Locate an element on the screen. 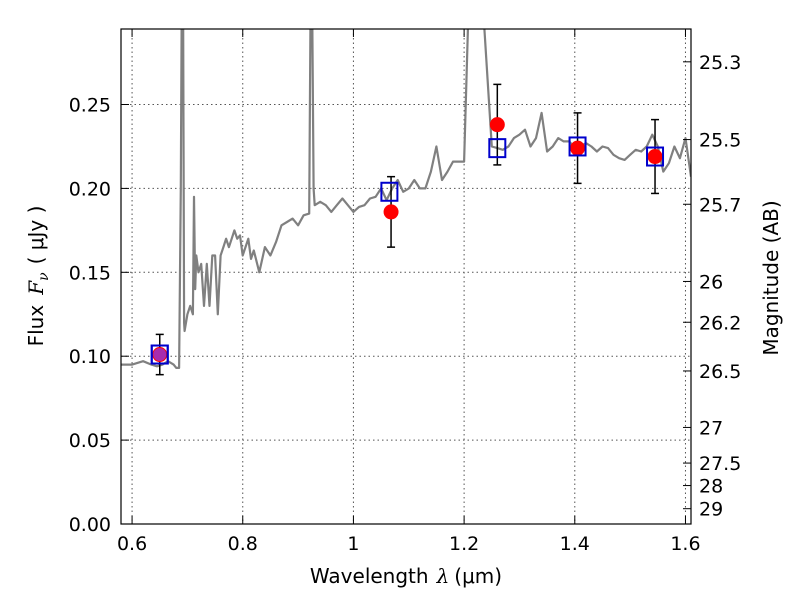 The width and height of the screenshot is (800, 600). y-tick-label: 0.00 is located at coordinates (90, 525).